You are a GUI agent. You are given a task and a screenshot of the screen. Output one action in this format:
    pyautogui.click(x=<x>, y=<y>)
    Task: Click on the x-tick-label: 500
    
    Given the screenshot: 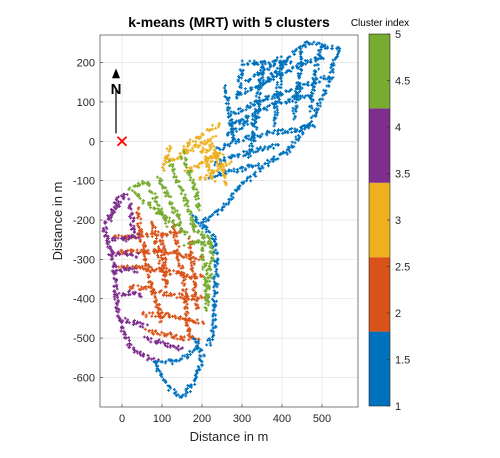 What is the action you would take?
    pyautogui.click(x=322, y=419)
    